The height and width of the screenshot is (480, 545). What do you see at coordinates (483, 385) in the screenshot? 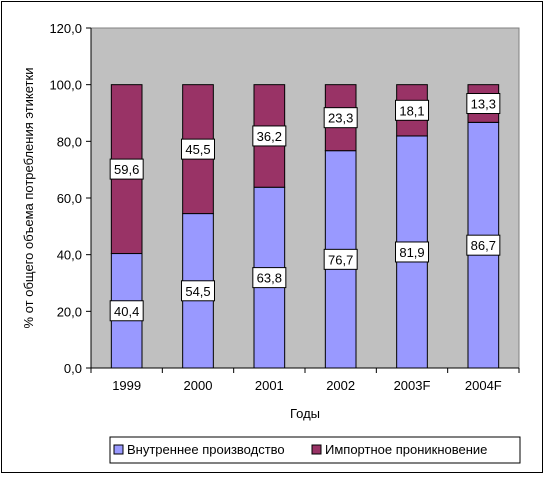
I see `x-tick-label: 2004F` at bounding box center [483, 385].